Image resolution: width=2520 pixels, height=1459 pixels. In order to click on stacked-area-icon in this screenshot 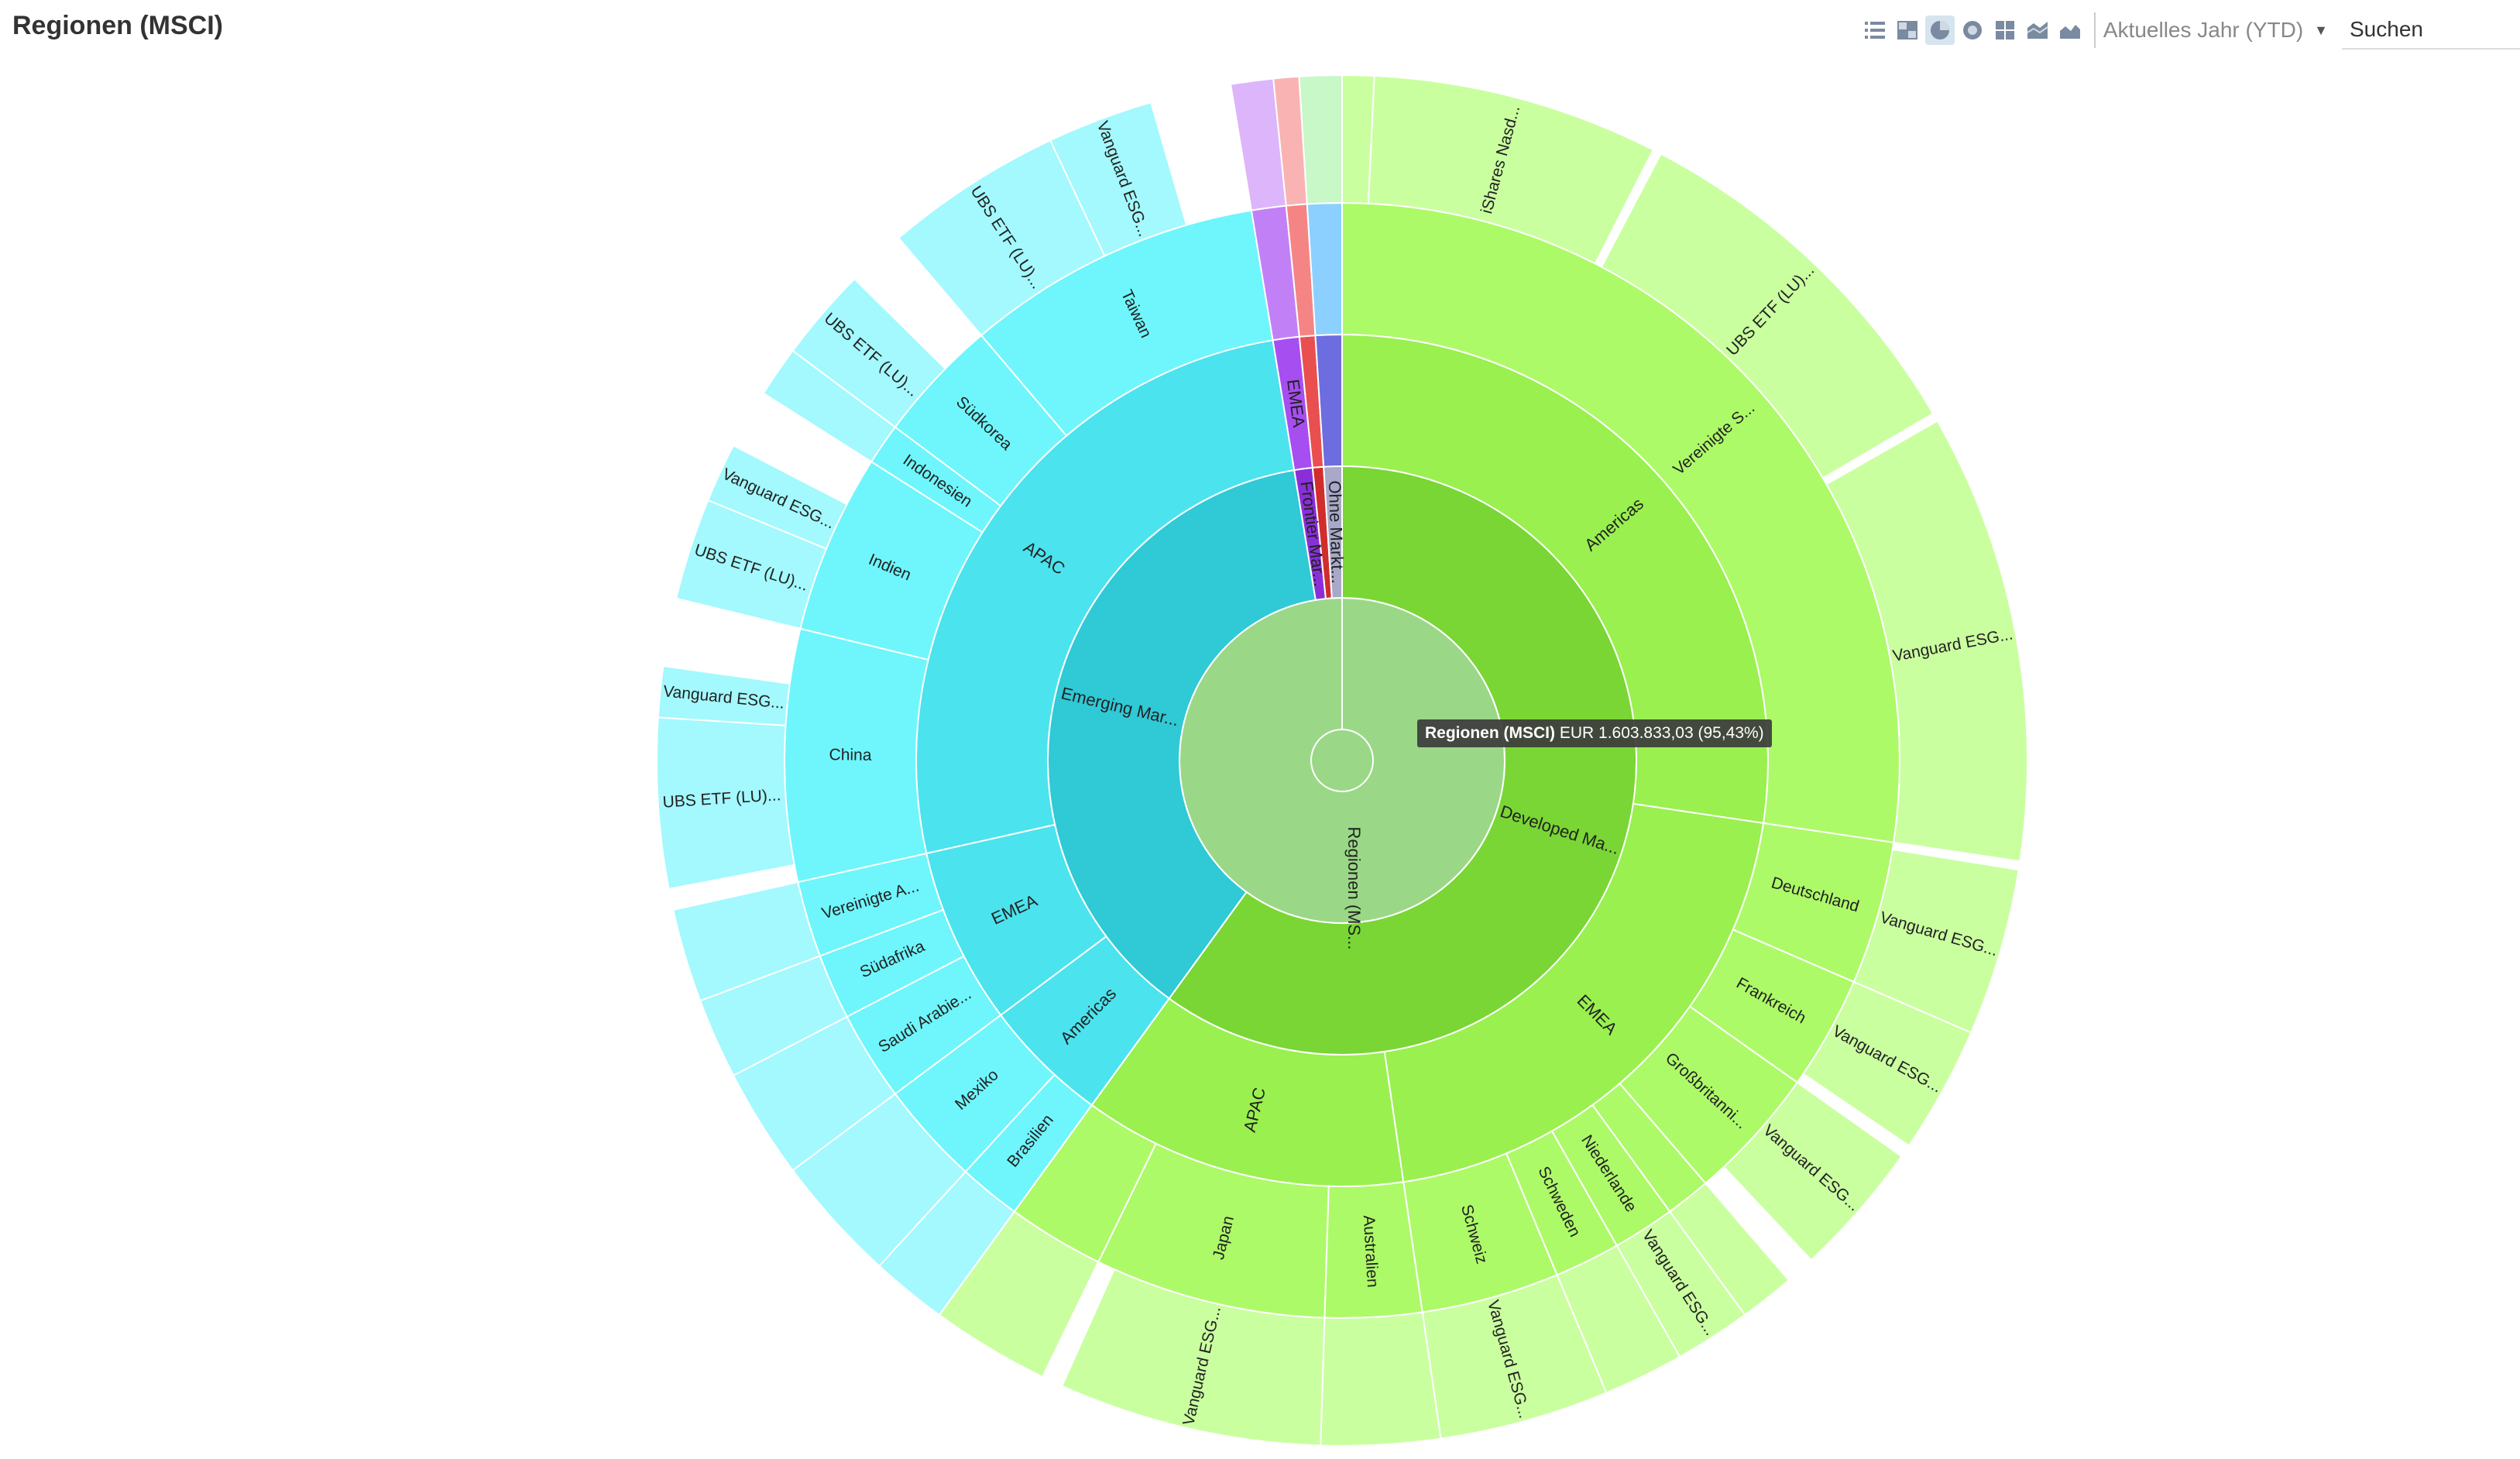, I will do `click(2038, 30)`.